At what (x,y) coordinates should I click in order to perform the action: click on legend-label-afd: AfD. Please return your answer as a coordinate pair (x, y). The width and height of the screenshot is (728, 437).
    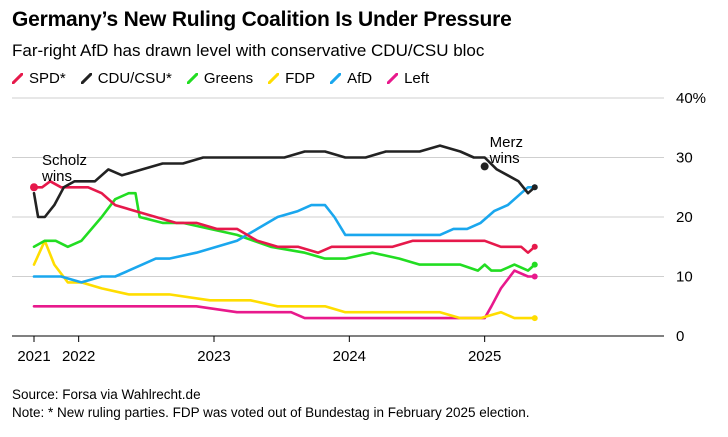
    Looking at the image, I should click on (360, 78).